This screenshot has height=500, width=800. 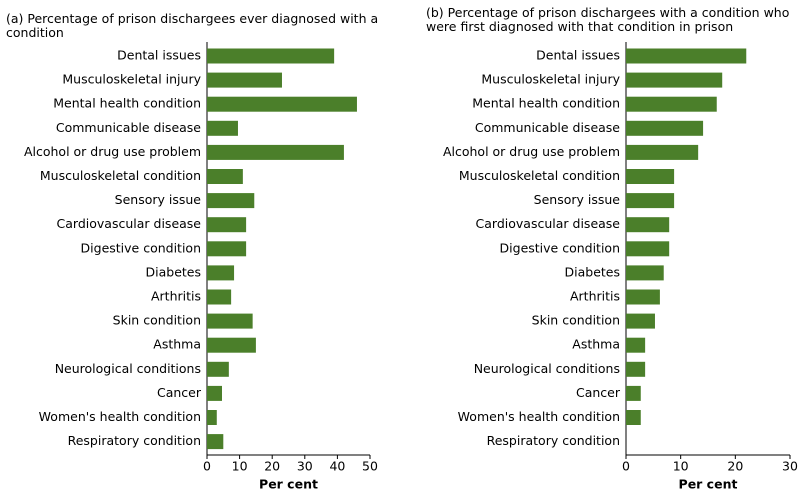 What do you see at coordinates (337, 466) in the screenshot?
I see `x-tick-label: 40` at bounding box center [337, 466].